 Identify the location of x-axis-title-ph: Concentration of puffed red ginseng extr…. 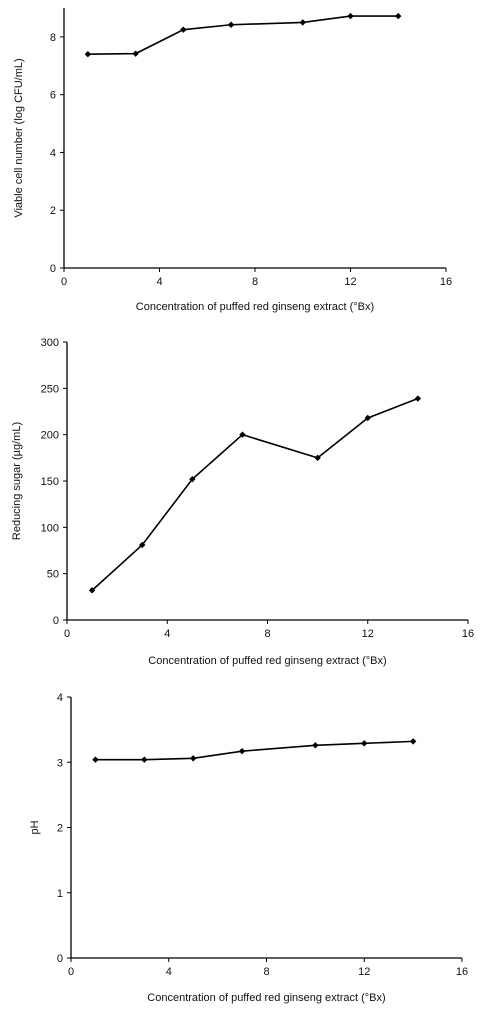
(266, 998).